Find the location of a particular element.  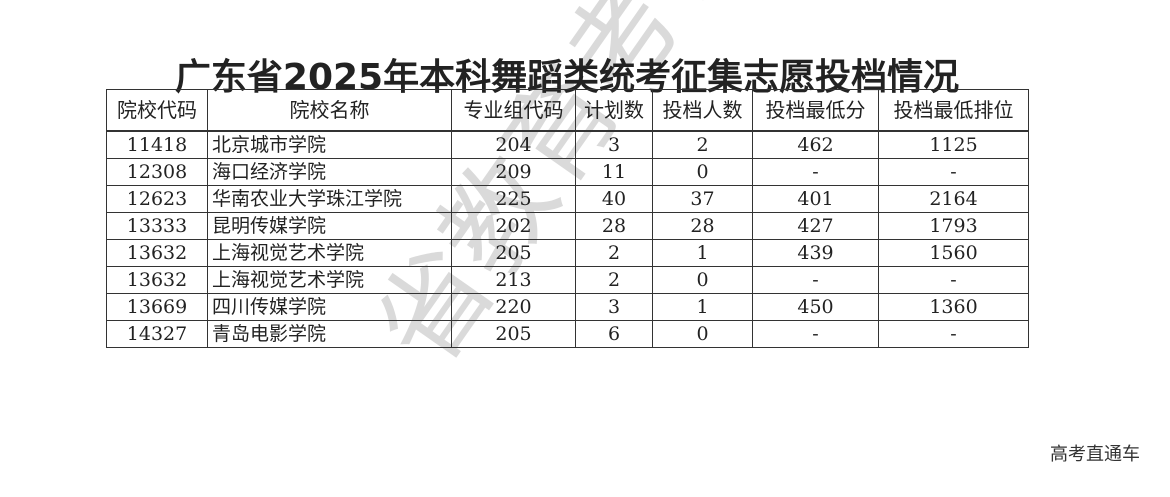

table-cell: 450 is located at coordinates (815, 307).